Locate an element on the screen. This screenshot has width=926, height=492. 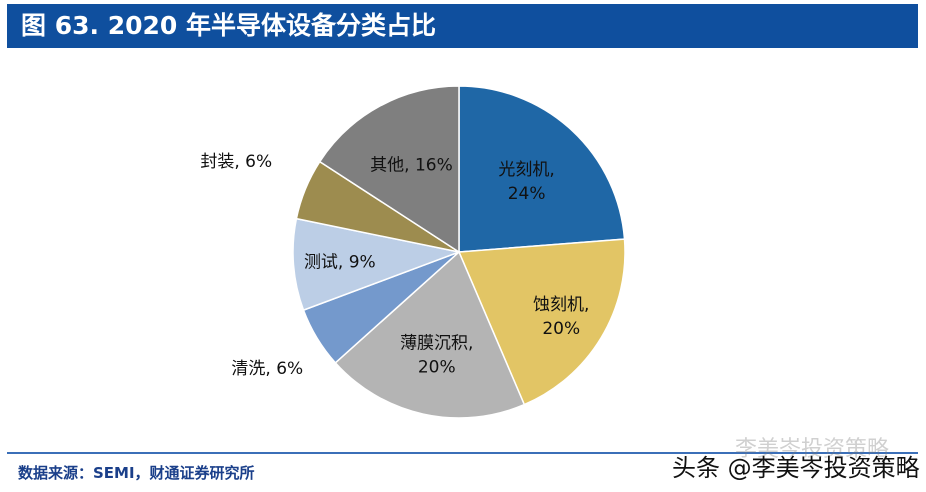
pie-slice-其他 is located at coordinates (389, 169).